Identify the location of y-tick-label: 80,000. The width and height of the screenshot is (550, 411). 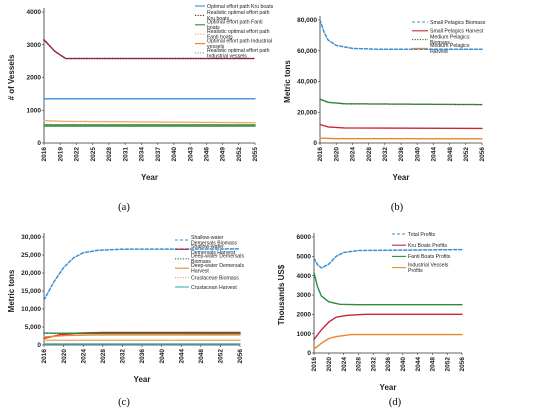
(307, 20).